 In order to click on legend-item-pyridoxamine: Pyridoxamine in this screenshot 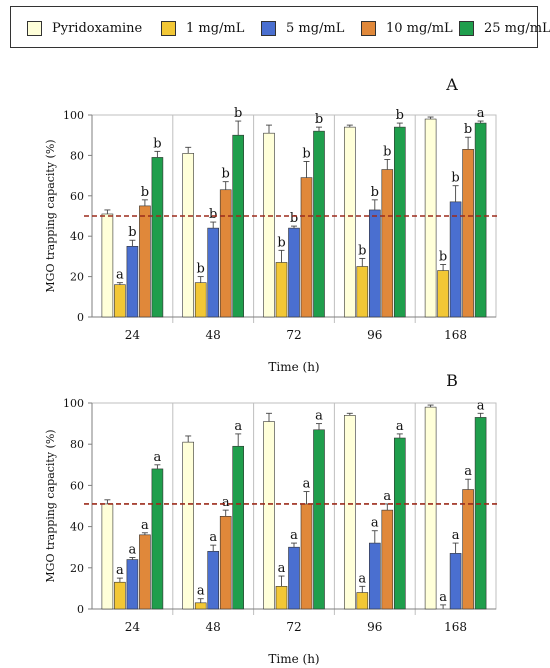, I will do `click(84, 28)`.